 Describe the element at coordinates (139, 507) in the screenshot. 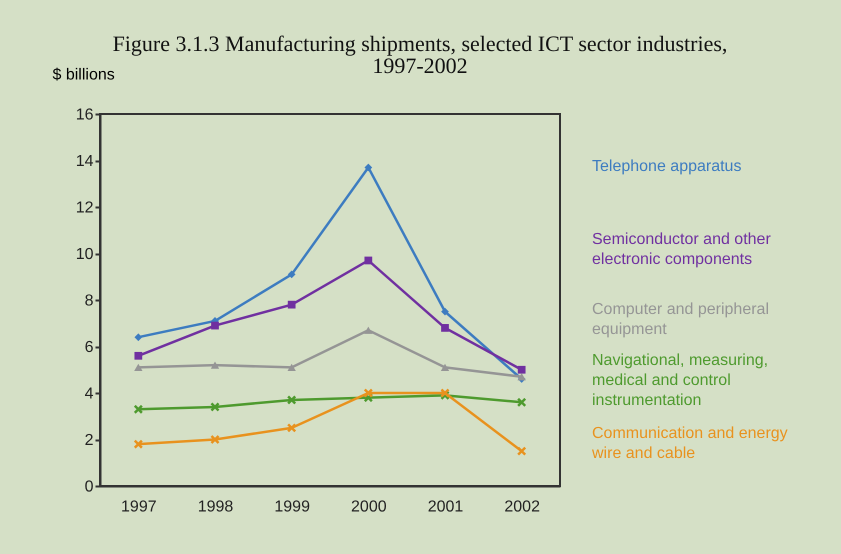

I see `x-tick-label: 1997` at that location.